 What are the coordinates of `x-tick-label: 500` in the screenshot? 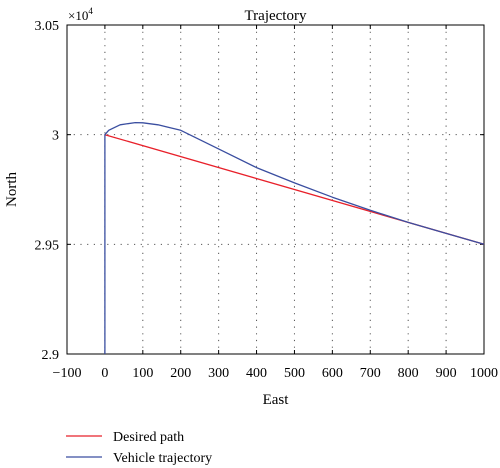 It's located at (294, 373).